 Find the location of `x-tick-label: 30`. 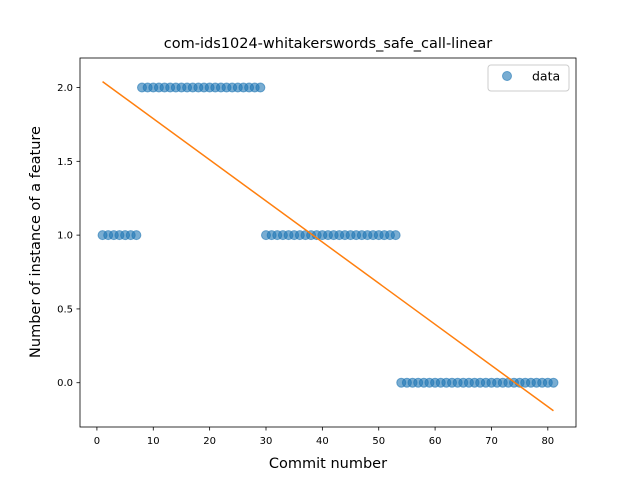

x-tick-label: 30 is located at coordinates (266, 441).